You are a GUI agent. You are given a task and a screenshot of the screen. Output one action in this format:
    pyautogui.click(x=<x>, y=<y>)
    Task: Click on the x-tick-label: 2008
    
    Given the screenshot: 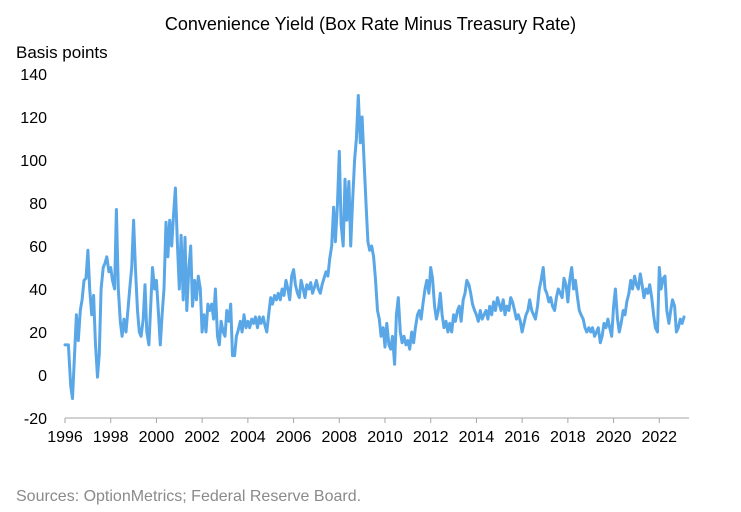 What is the action you would take?
    pyautogui.click(x=339, y=437)
    